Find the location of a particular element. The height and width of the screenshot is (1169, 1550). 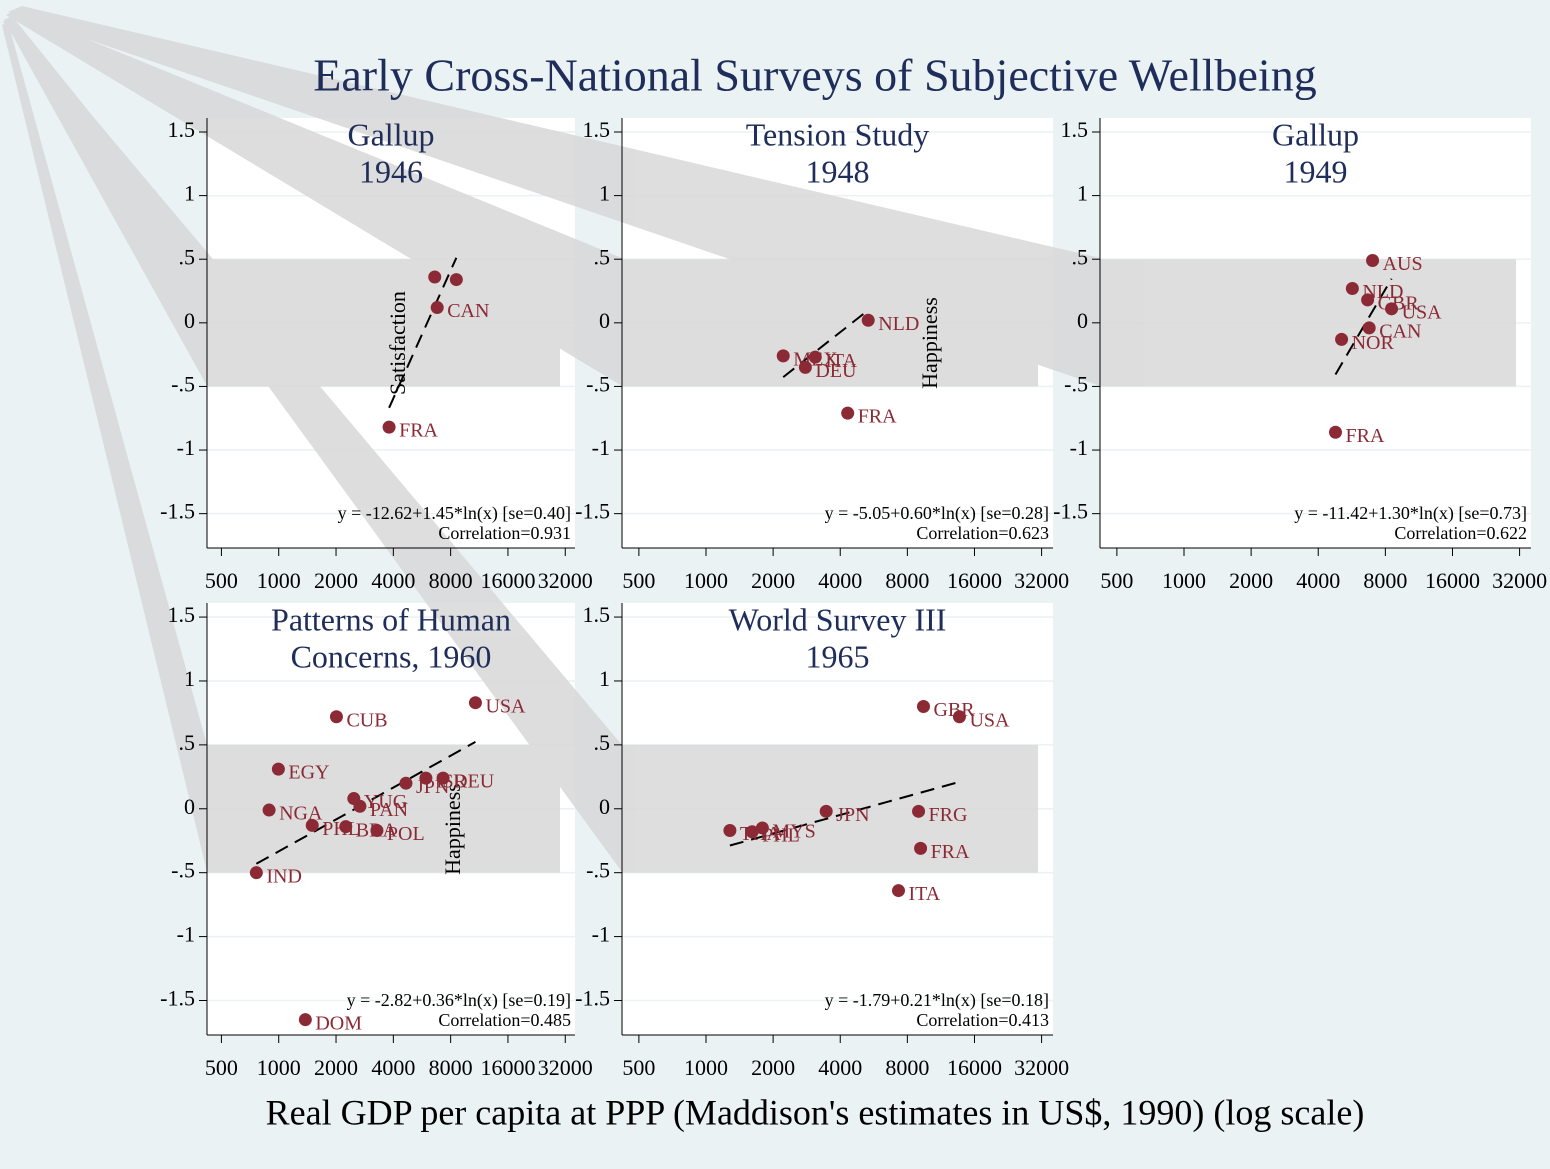

point-label: POL is located at coordinates (406, 834).